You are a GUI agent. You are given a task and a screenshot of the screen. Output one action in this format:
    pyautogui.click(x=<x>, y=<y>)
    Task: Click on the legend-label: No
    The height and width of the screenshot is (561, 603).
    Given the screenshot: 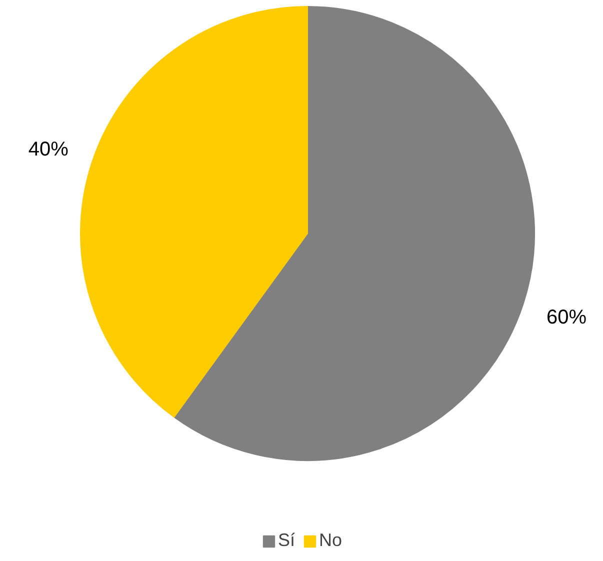 What is the action you would take?
    pyautogui.click(x=330, y=540)
    